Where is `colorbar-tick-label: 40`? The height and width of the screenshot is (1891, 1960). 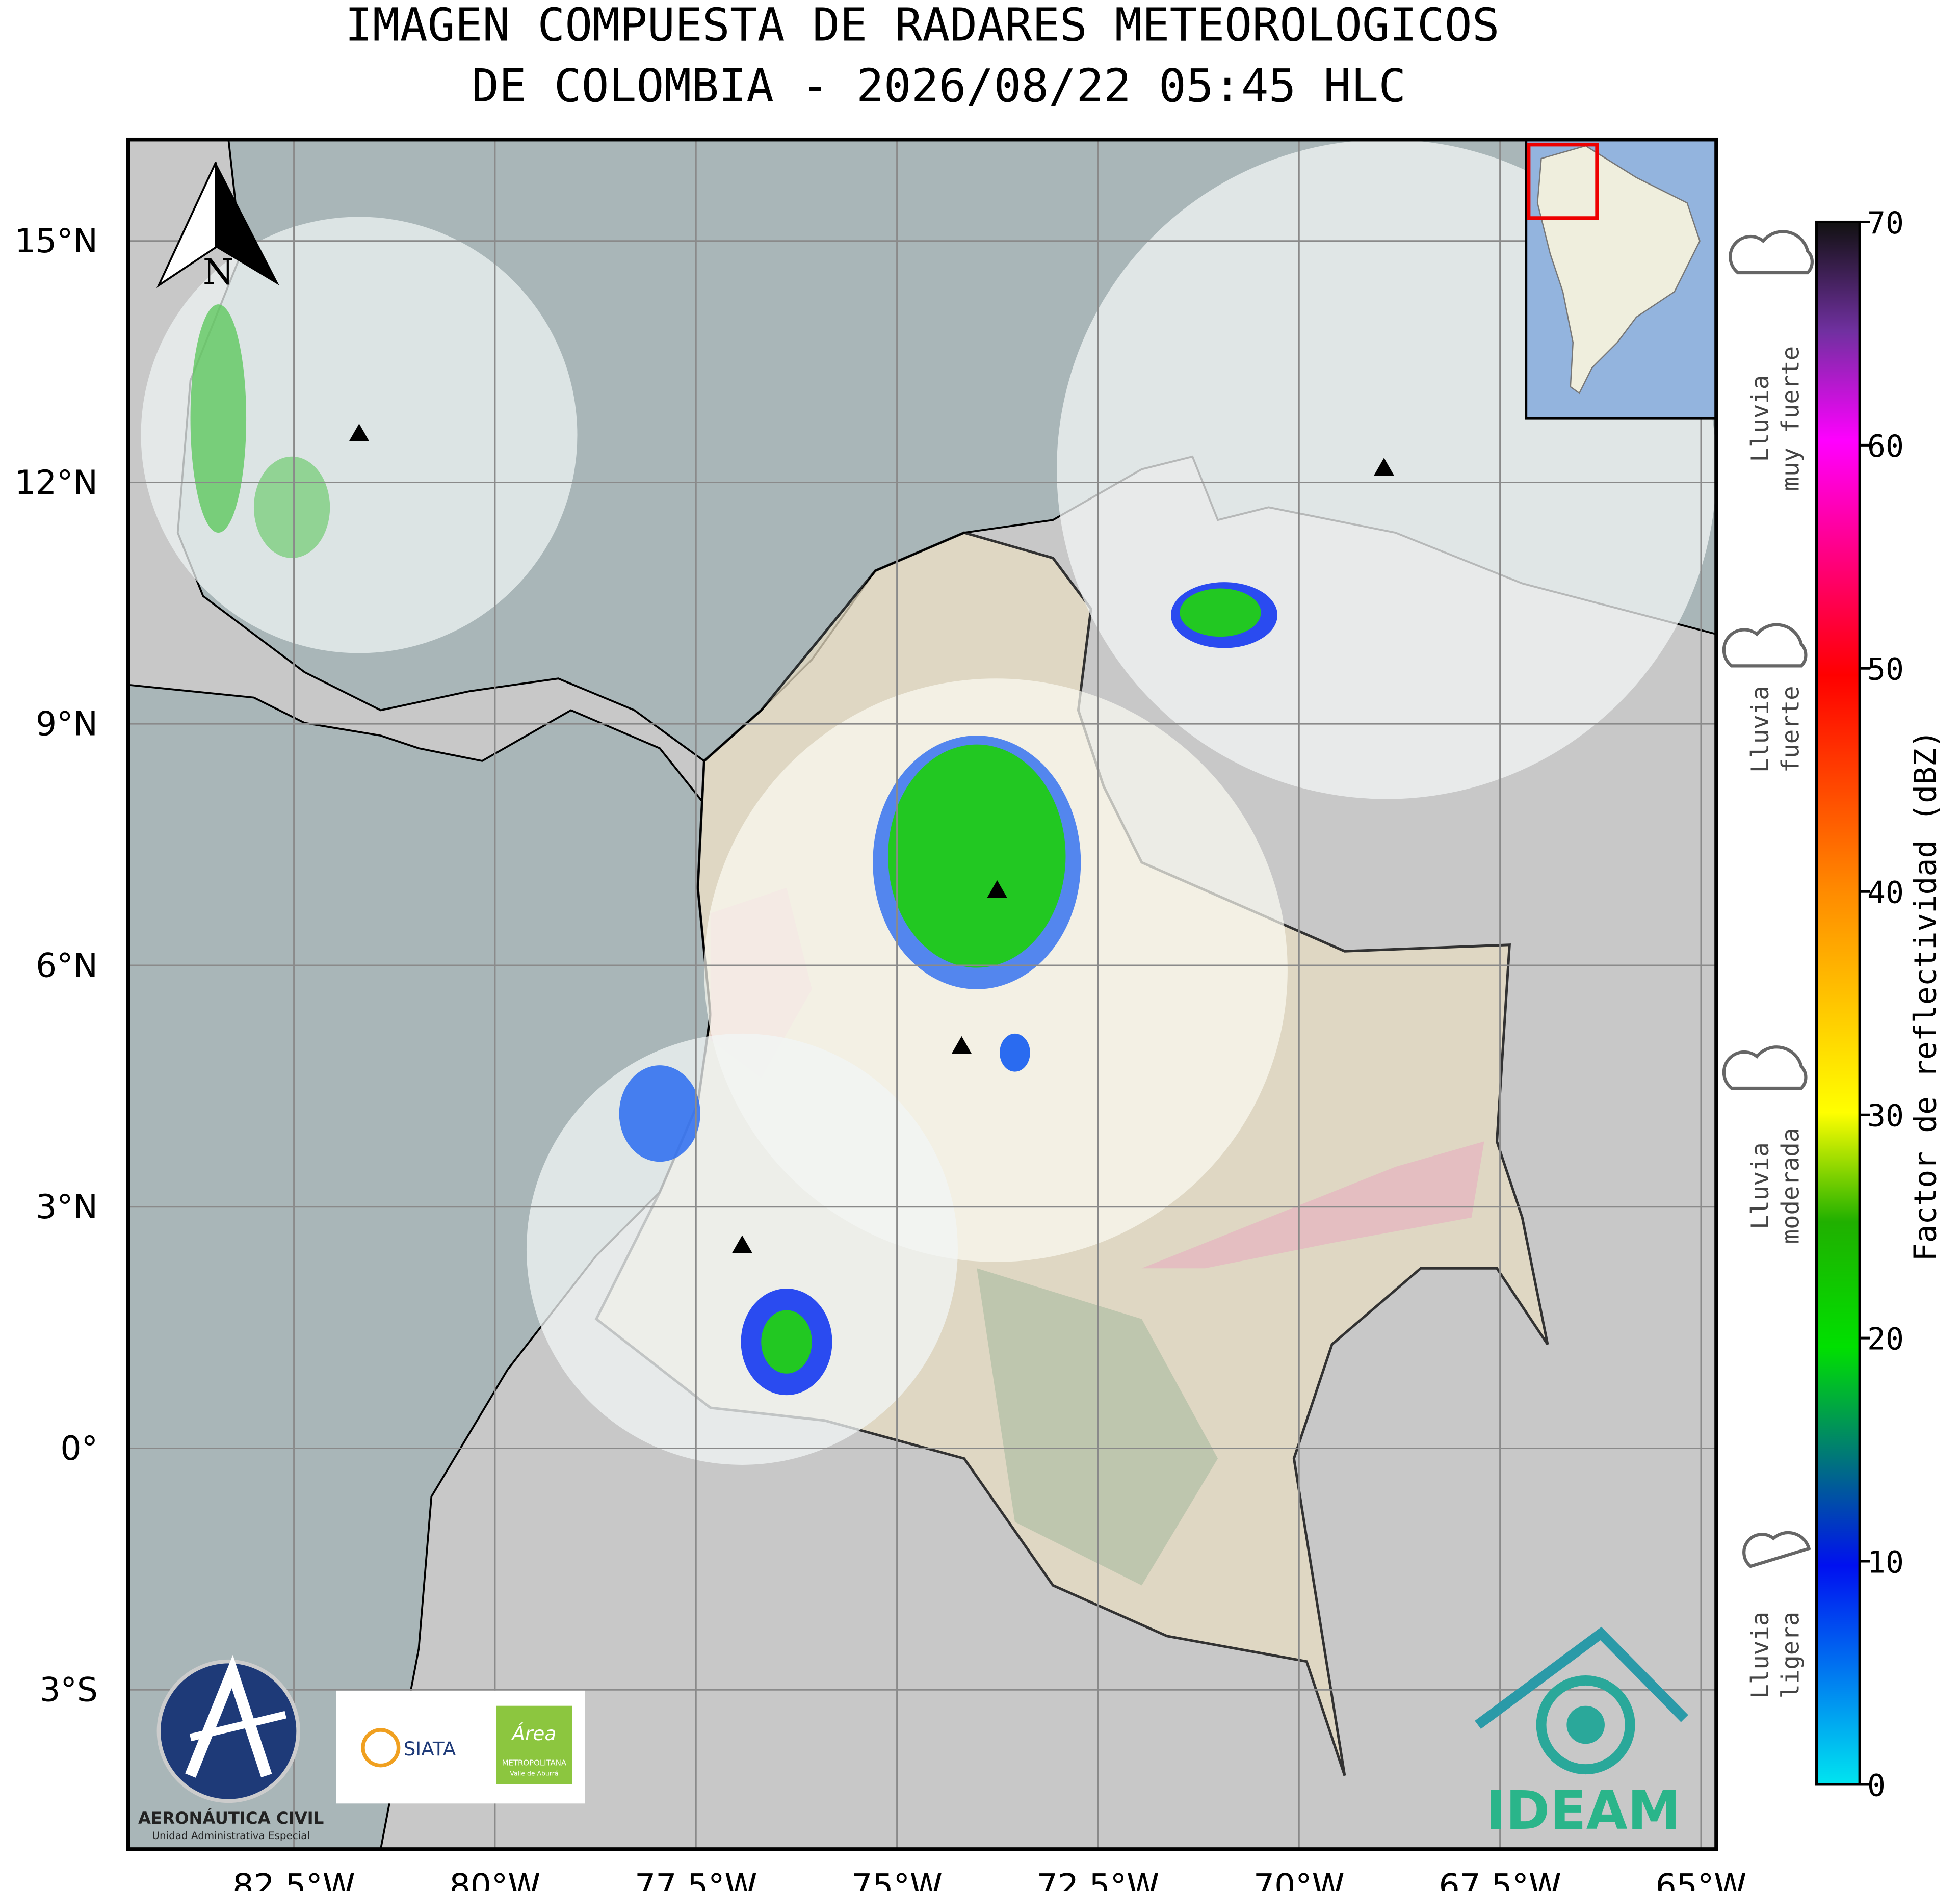
colorbar-tick-label: 40 is located at coordinates (1885, 893).